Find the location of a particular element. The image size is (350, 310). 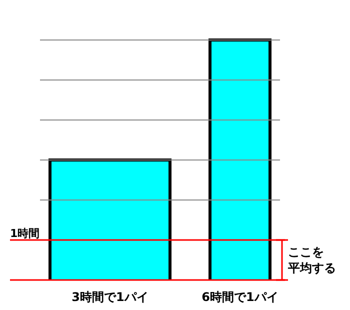

x-tick-label: 6時間で1パイ is located at coordinates (240, 297).